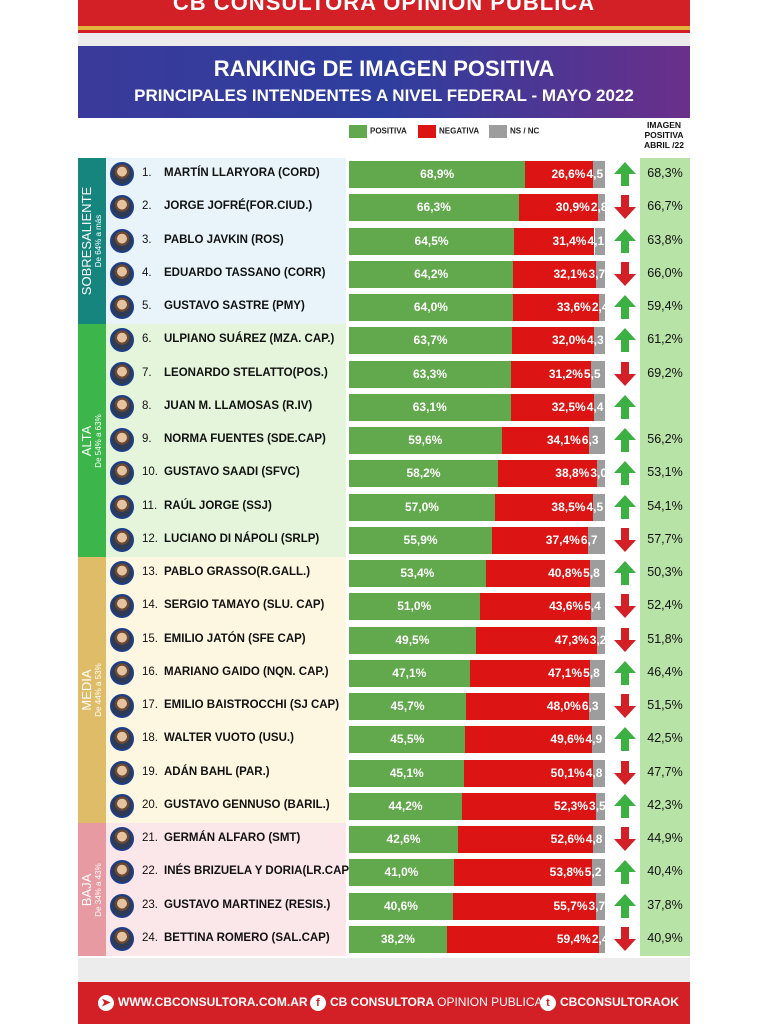  What do you see at coordinates (98, 241) in the screenshot?
I see `category-range: De 64% a más` at bounding box center [98, 241].